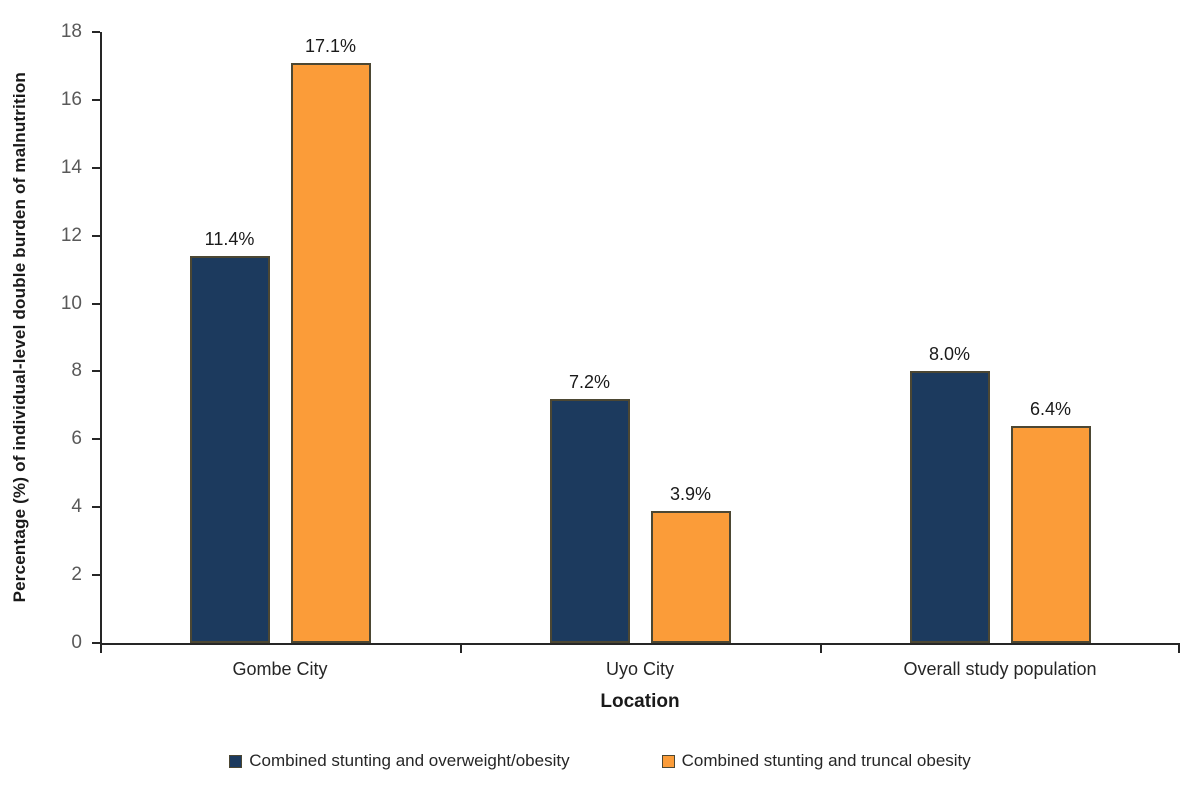  Describe the element at coordinates (71, 31) in the screenshot. I see `y-tick-label: 18` at that location.